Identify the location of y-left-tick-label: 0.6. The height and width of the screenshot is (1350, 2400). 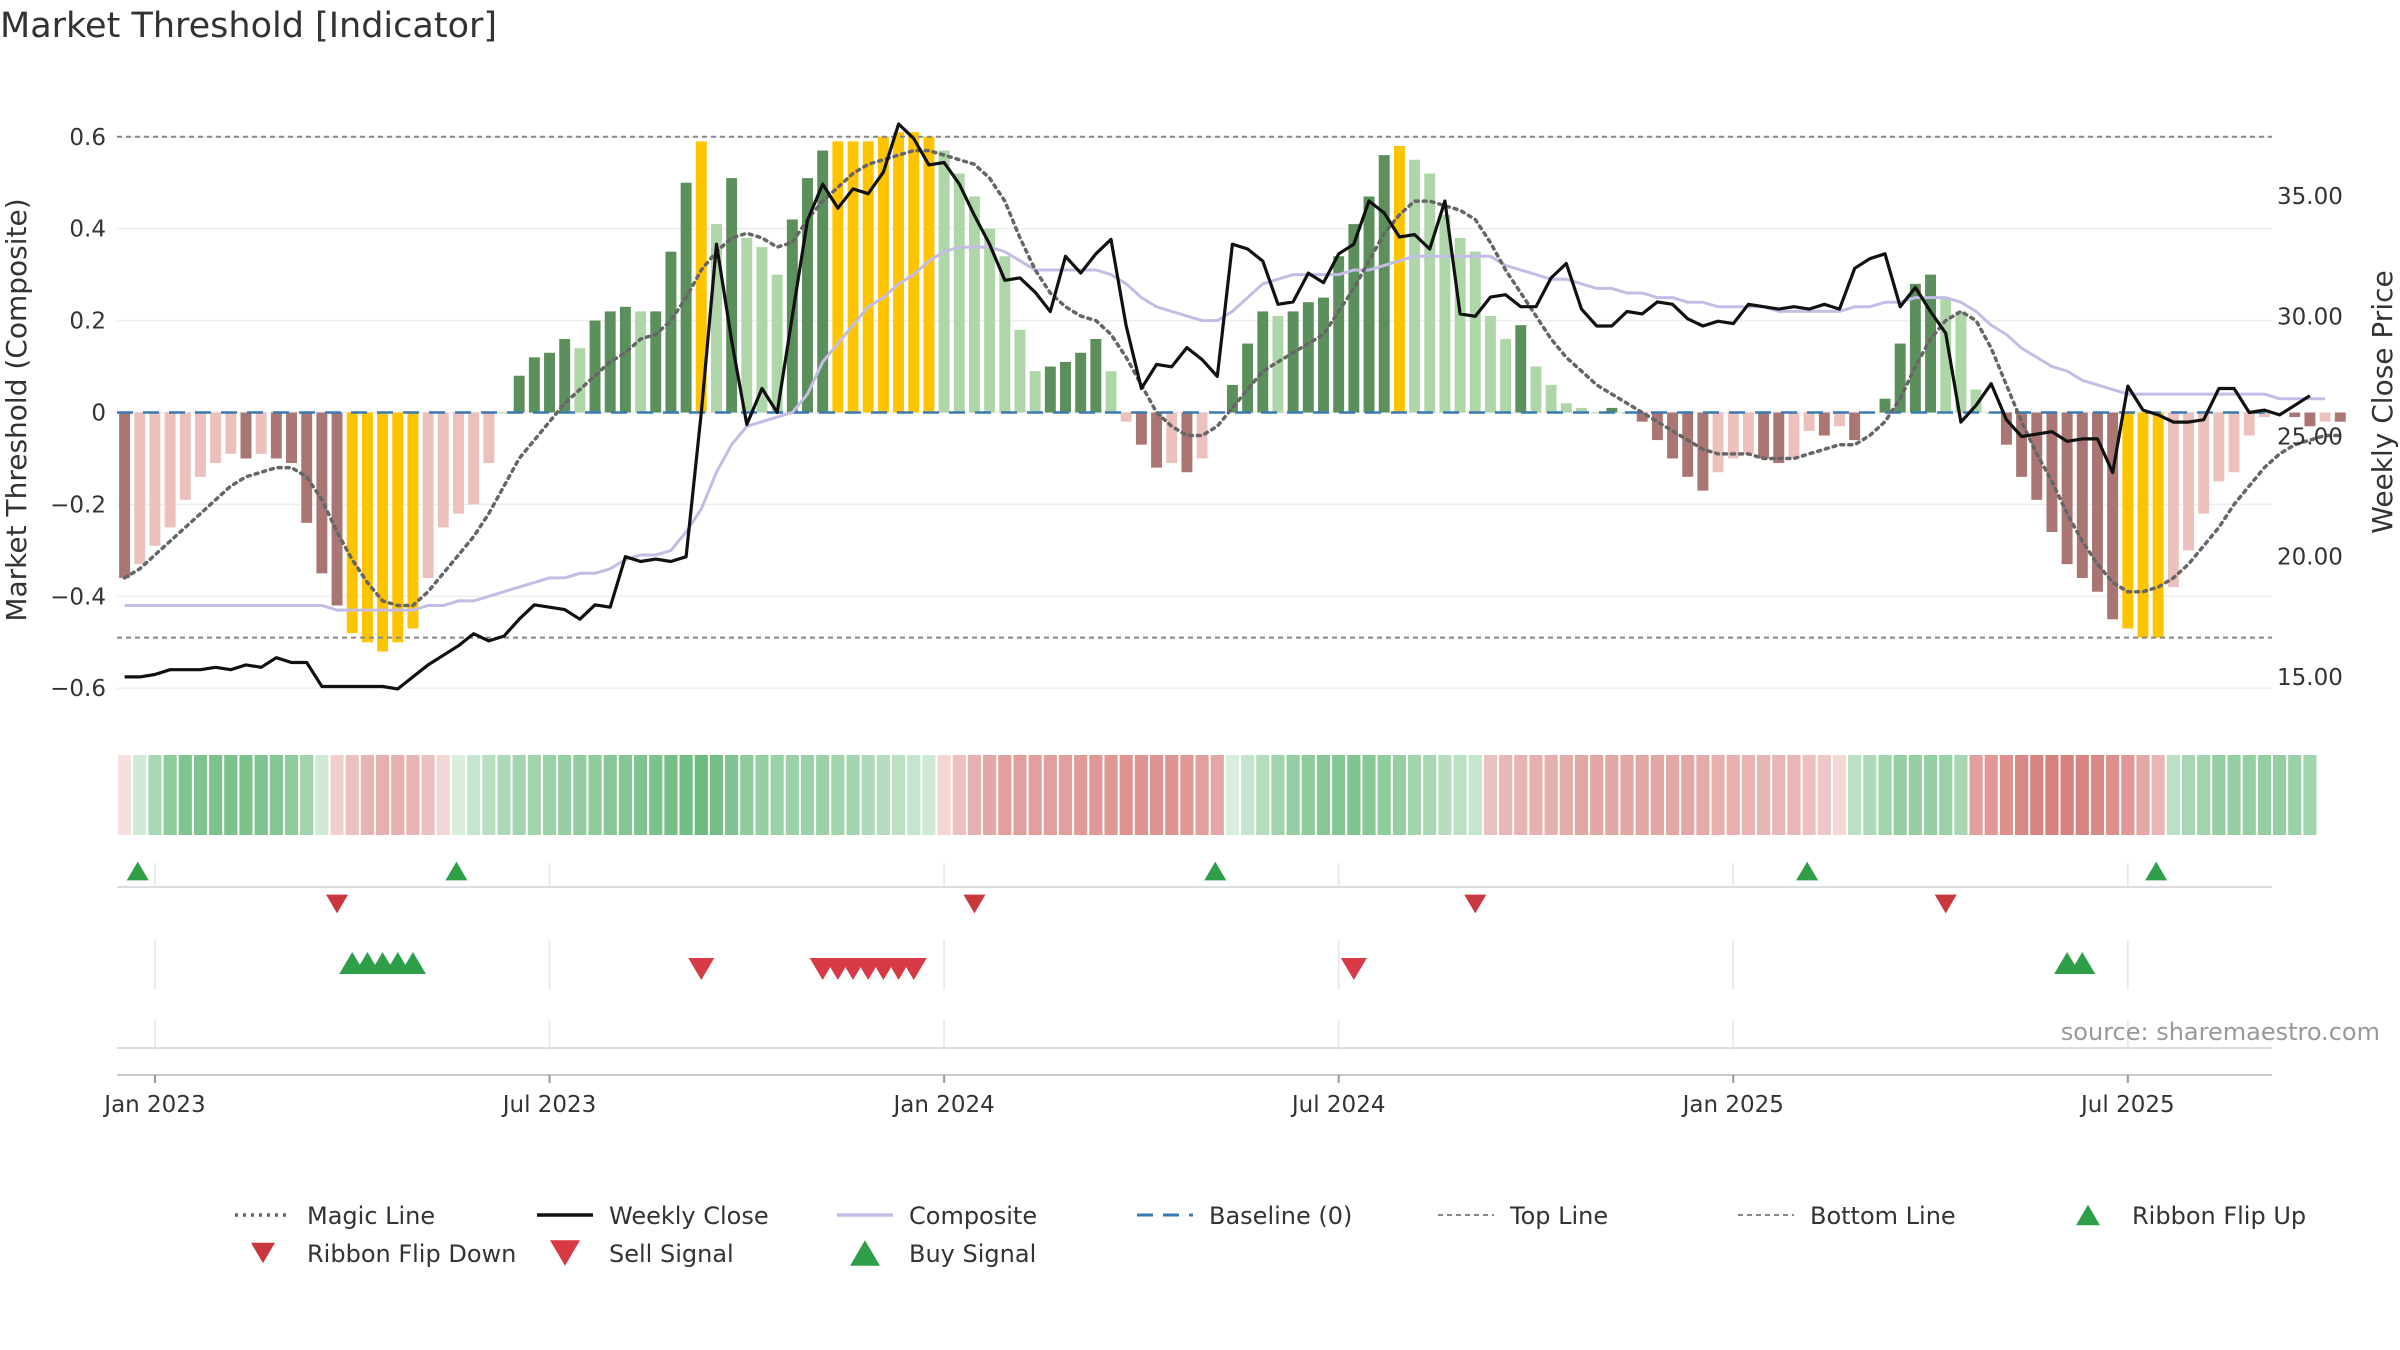
(87, 138).